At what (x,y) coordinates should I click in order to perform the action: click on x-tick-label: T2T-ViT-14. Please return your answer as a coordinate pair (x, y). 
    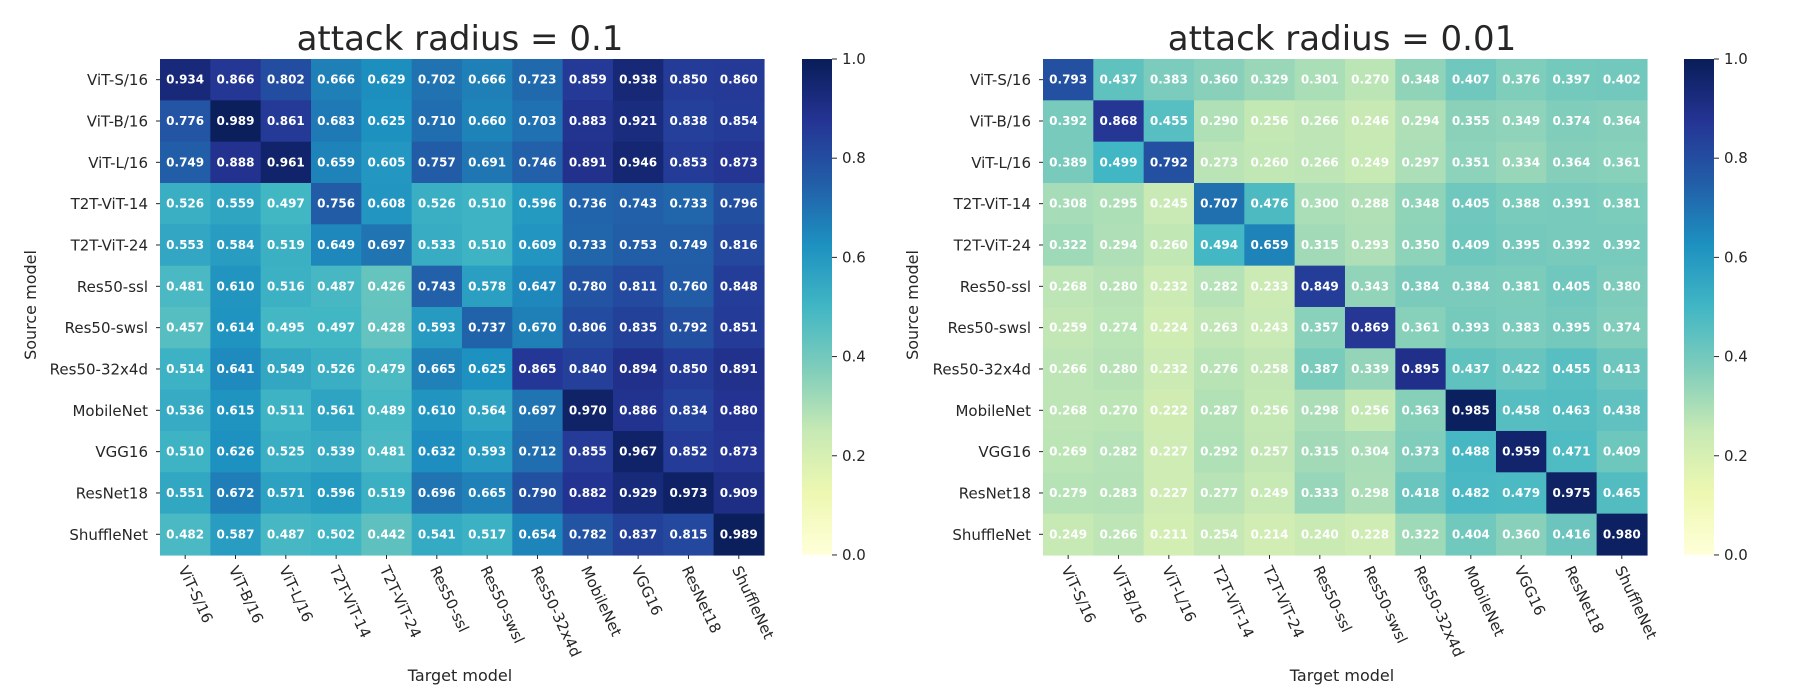
    Looking at the image, I should click on (349, 601).